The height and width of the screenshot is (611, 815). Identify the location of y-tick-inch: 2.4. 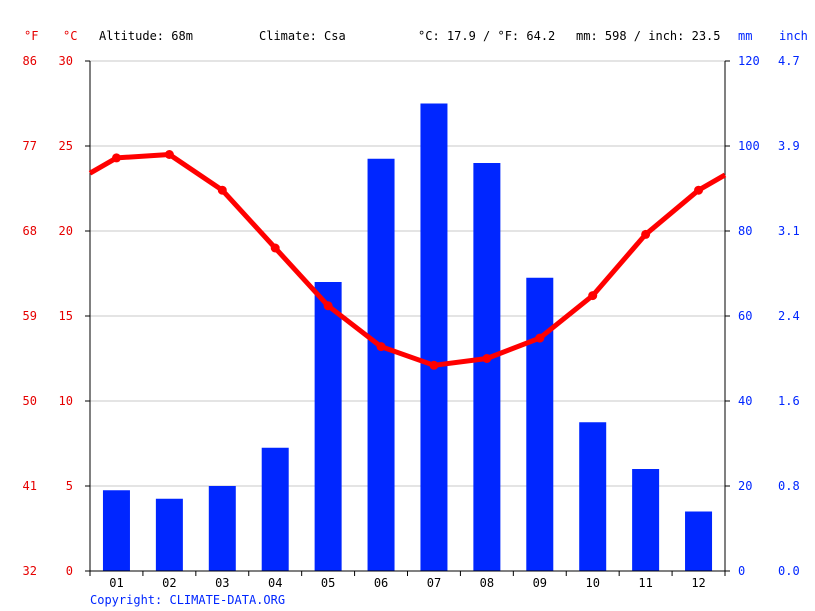
(789, 316).